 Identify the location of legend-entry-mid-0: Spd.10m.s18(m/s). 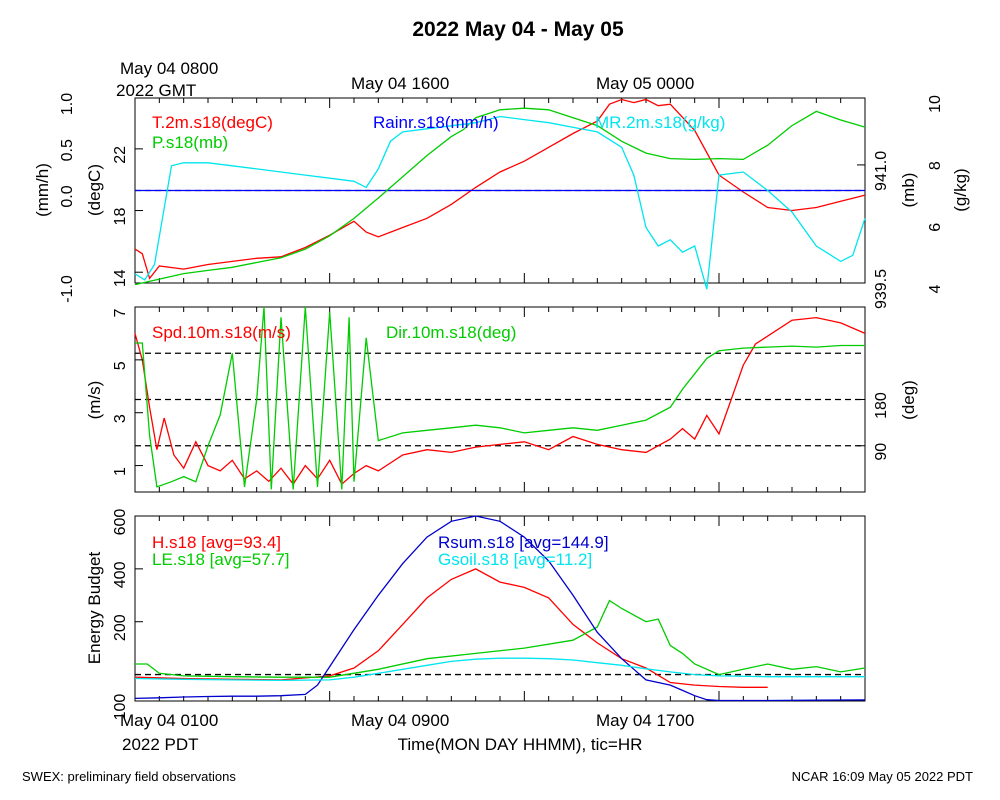
(221, 332).